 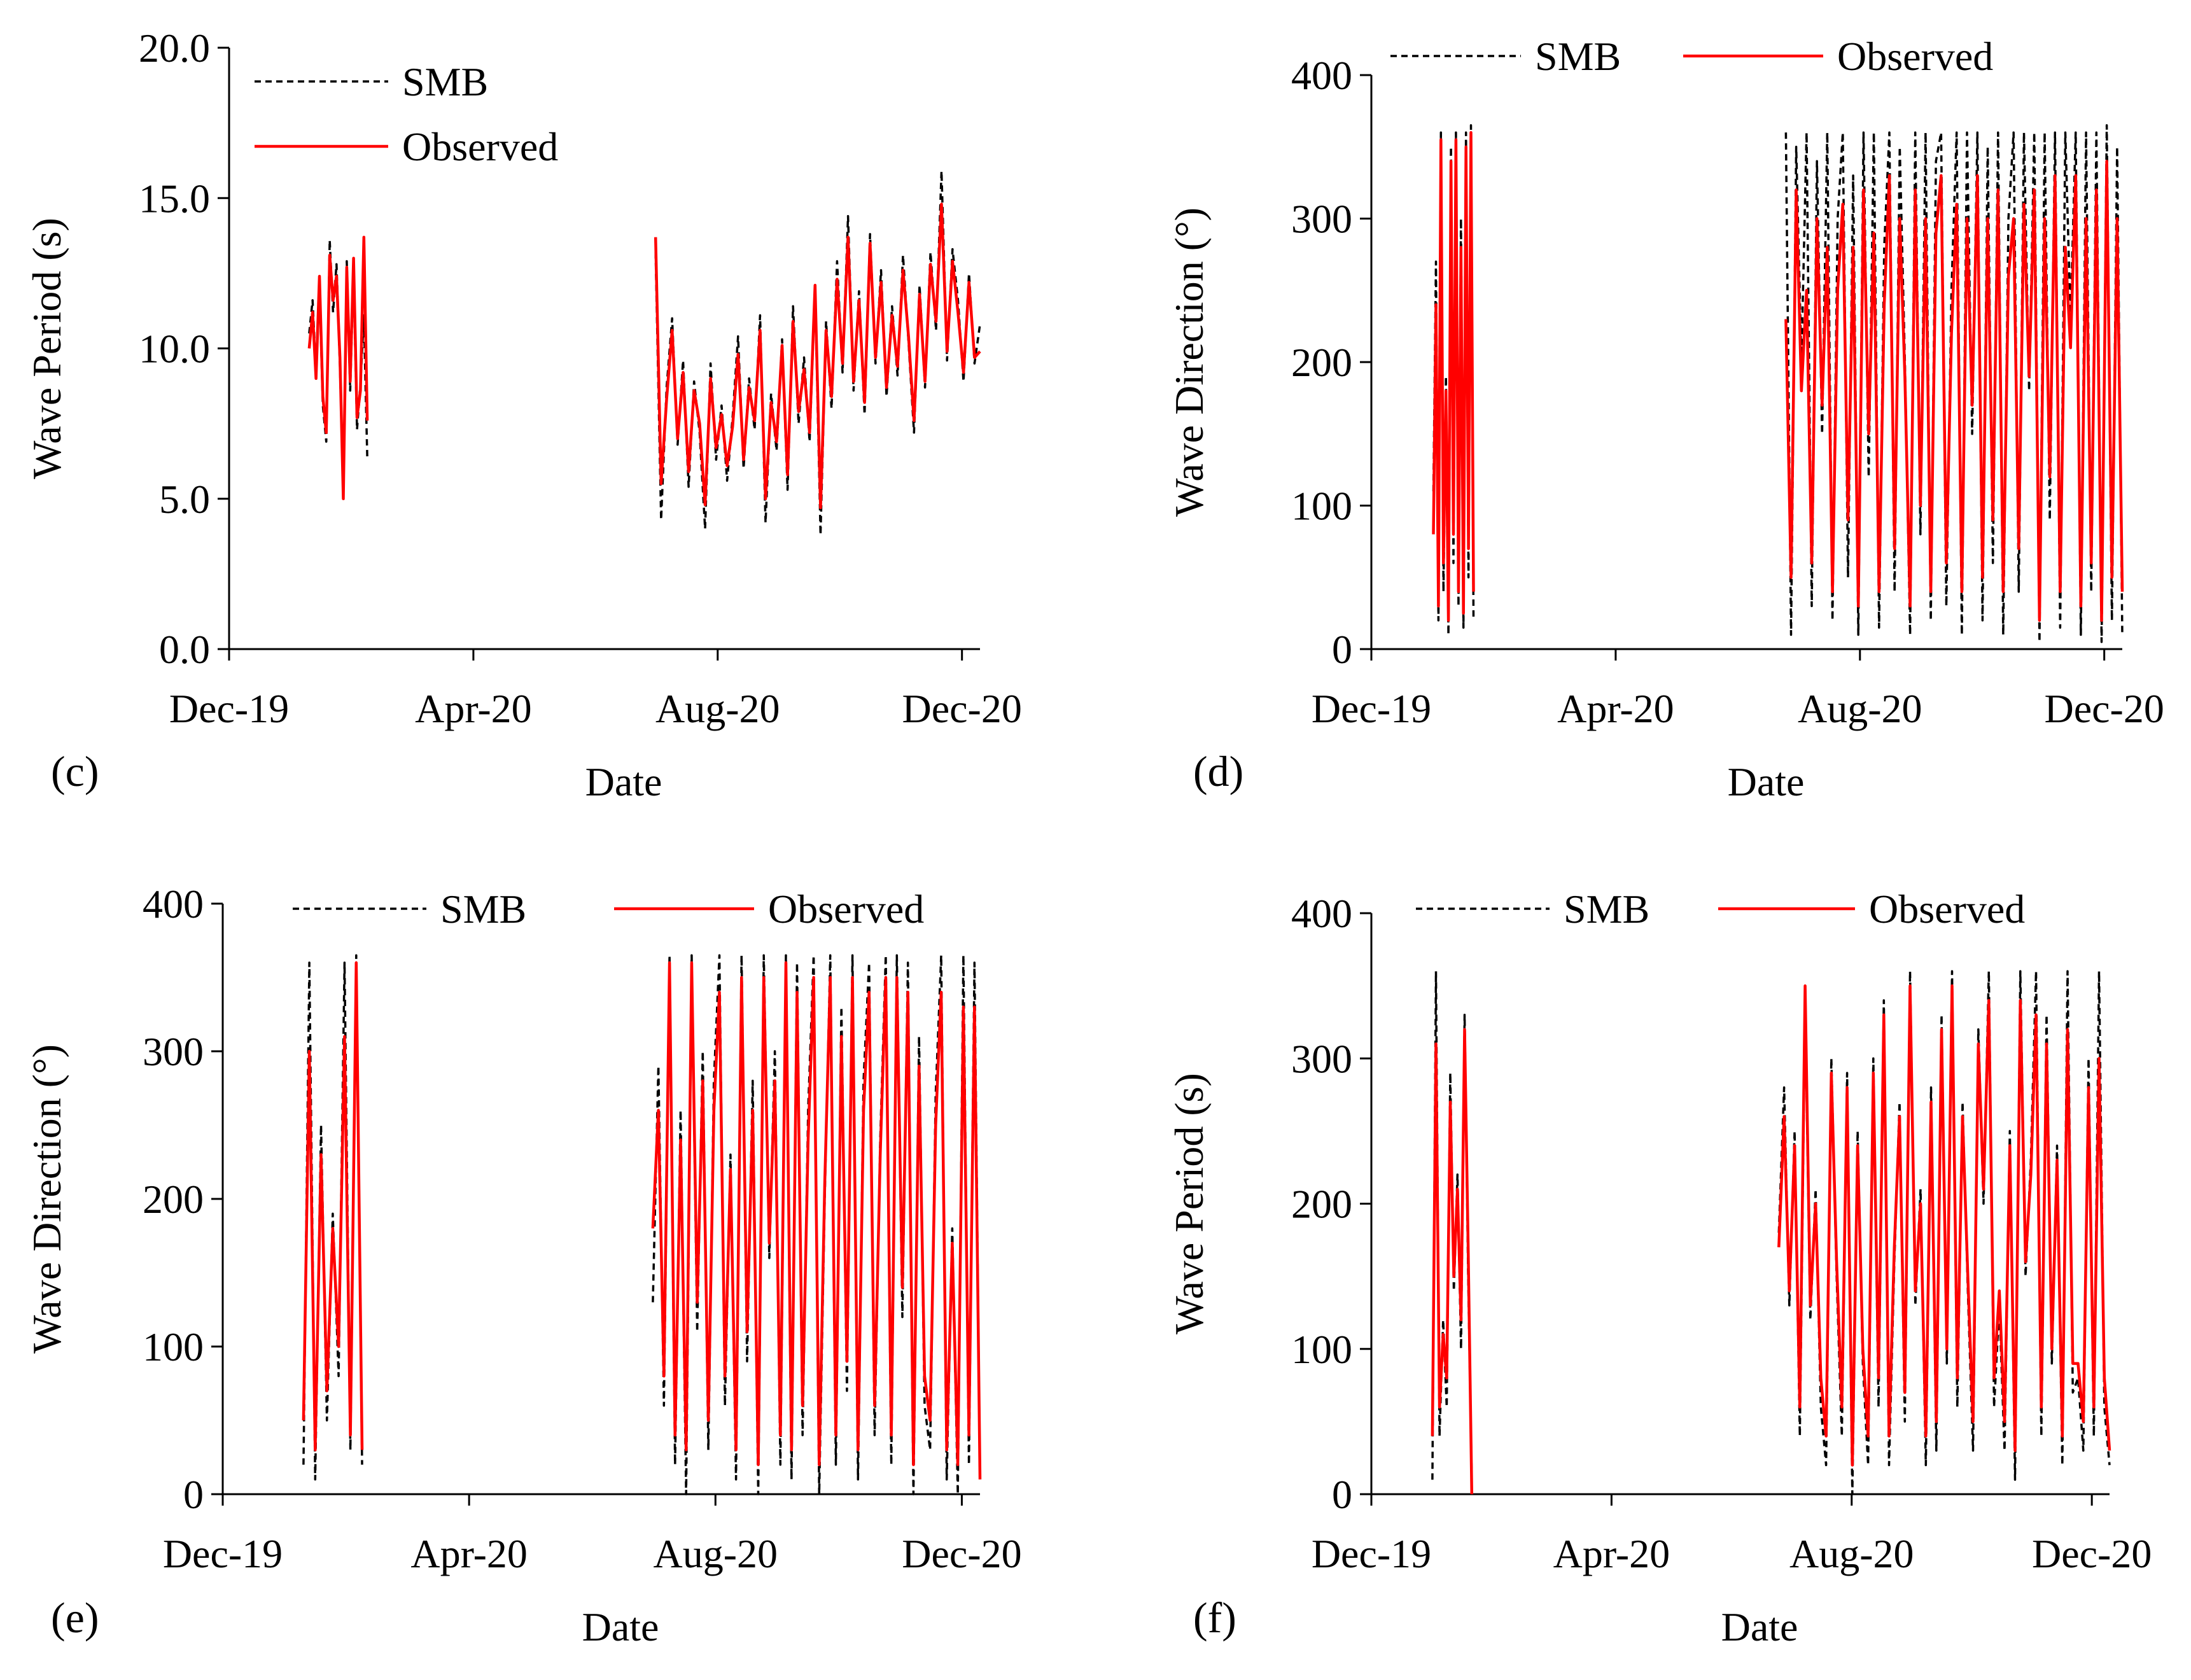 What do you see at coordinates (184, 499) in the screenshot?
I see `y-tick-label: 5.0` at bounding box center [184, 499].